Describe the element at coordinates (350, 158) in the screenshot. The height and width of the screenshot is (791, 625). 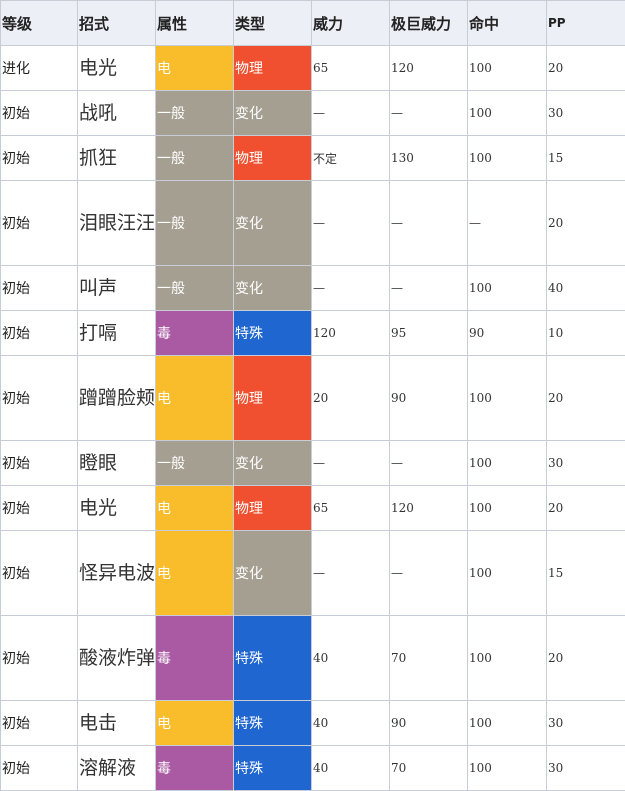
I see `power-cell: 不定` at that location.